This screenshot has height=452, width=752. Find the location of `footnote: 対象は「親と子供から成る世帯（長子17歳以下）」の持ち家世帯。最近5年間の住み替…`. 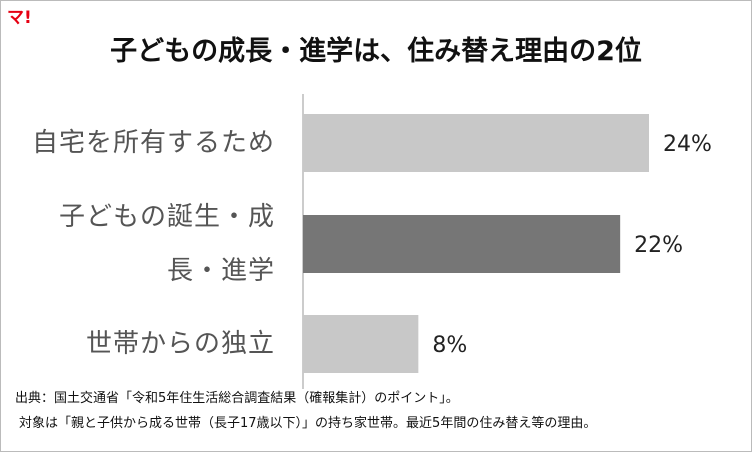

footnote: 対象は「親と子供から成る世帯（長子17歳以下）」の持ち家世帯。最近5年間の住み替… is located at coordinates (308, 423).